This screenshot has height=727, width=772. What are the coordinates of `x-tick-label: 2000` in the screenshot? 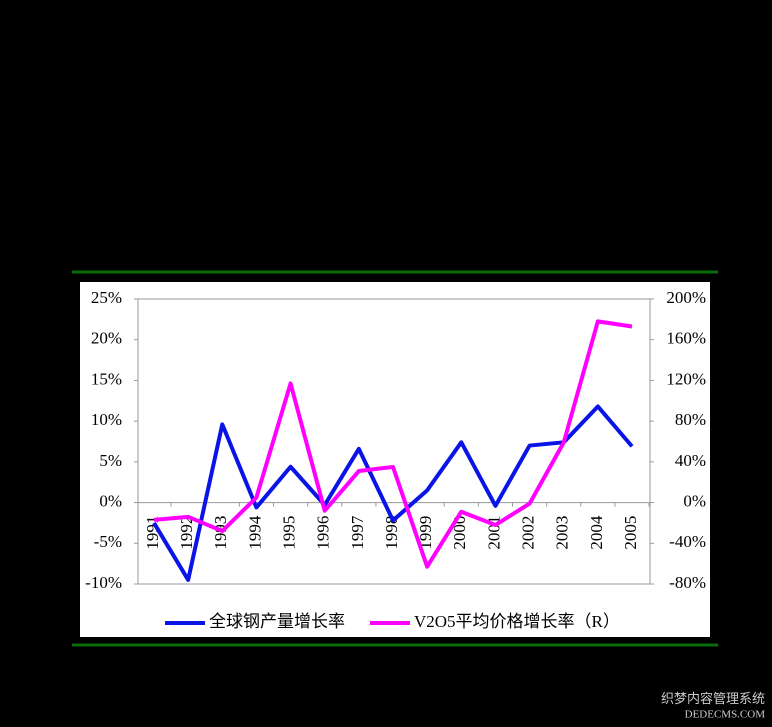 It's located at (459, 533).